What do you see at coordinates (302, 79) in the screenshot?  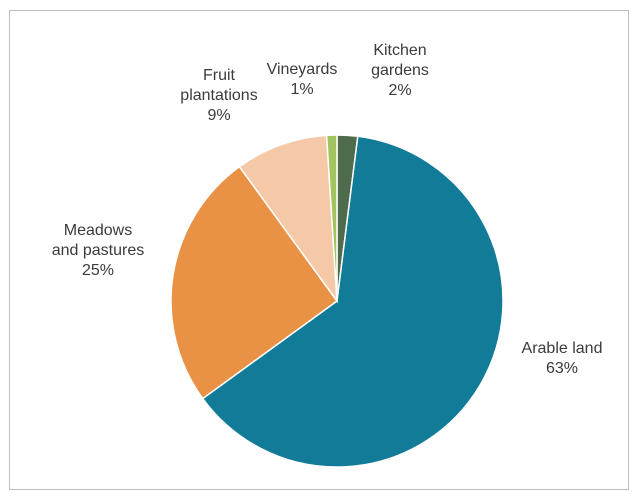 I see `data-label-vineyards: Vineyards 1%` at bounding box center [302, 79].